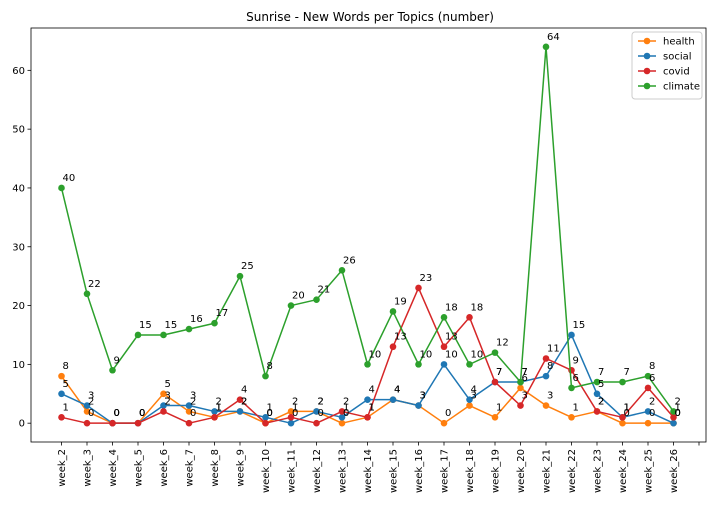 The image size is (720, 508). Describe the element at coordinates (145, 325) in the screenshot. I see `data-label-climate: 15` at that location.